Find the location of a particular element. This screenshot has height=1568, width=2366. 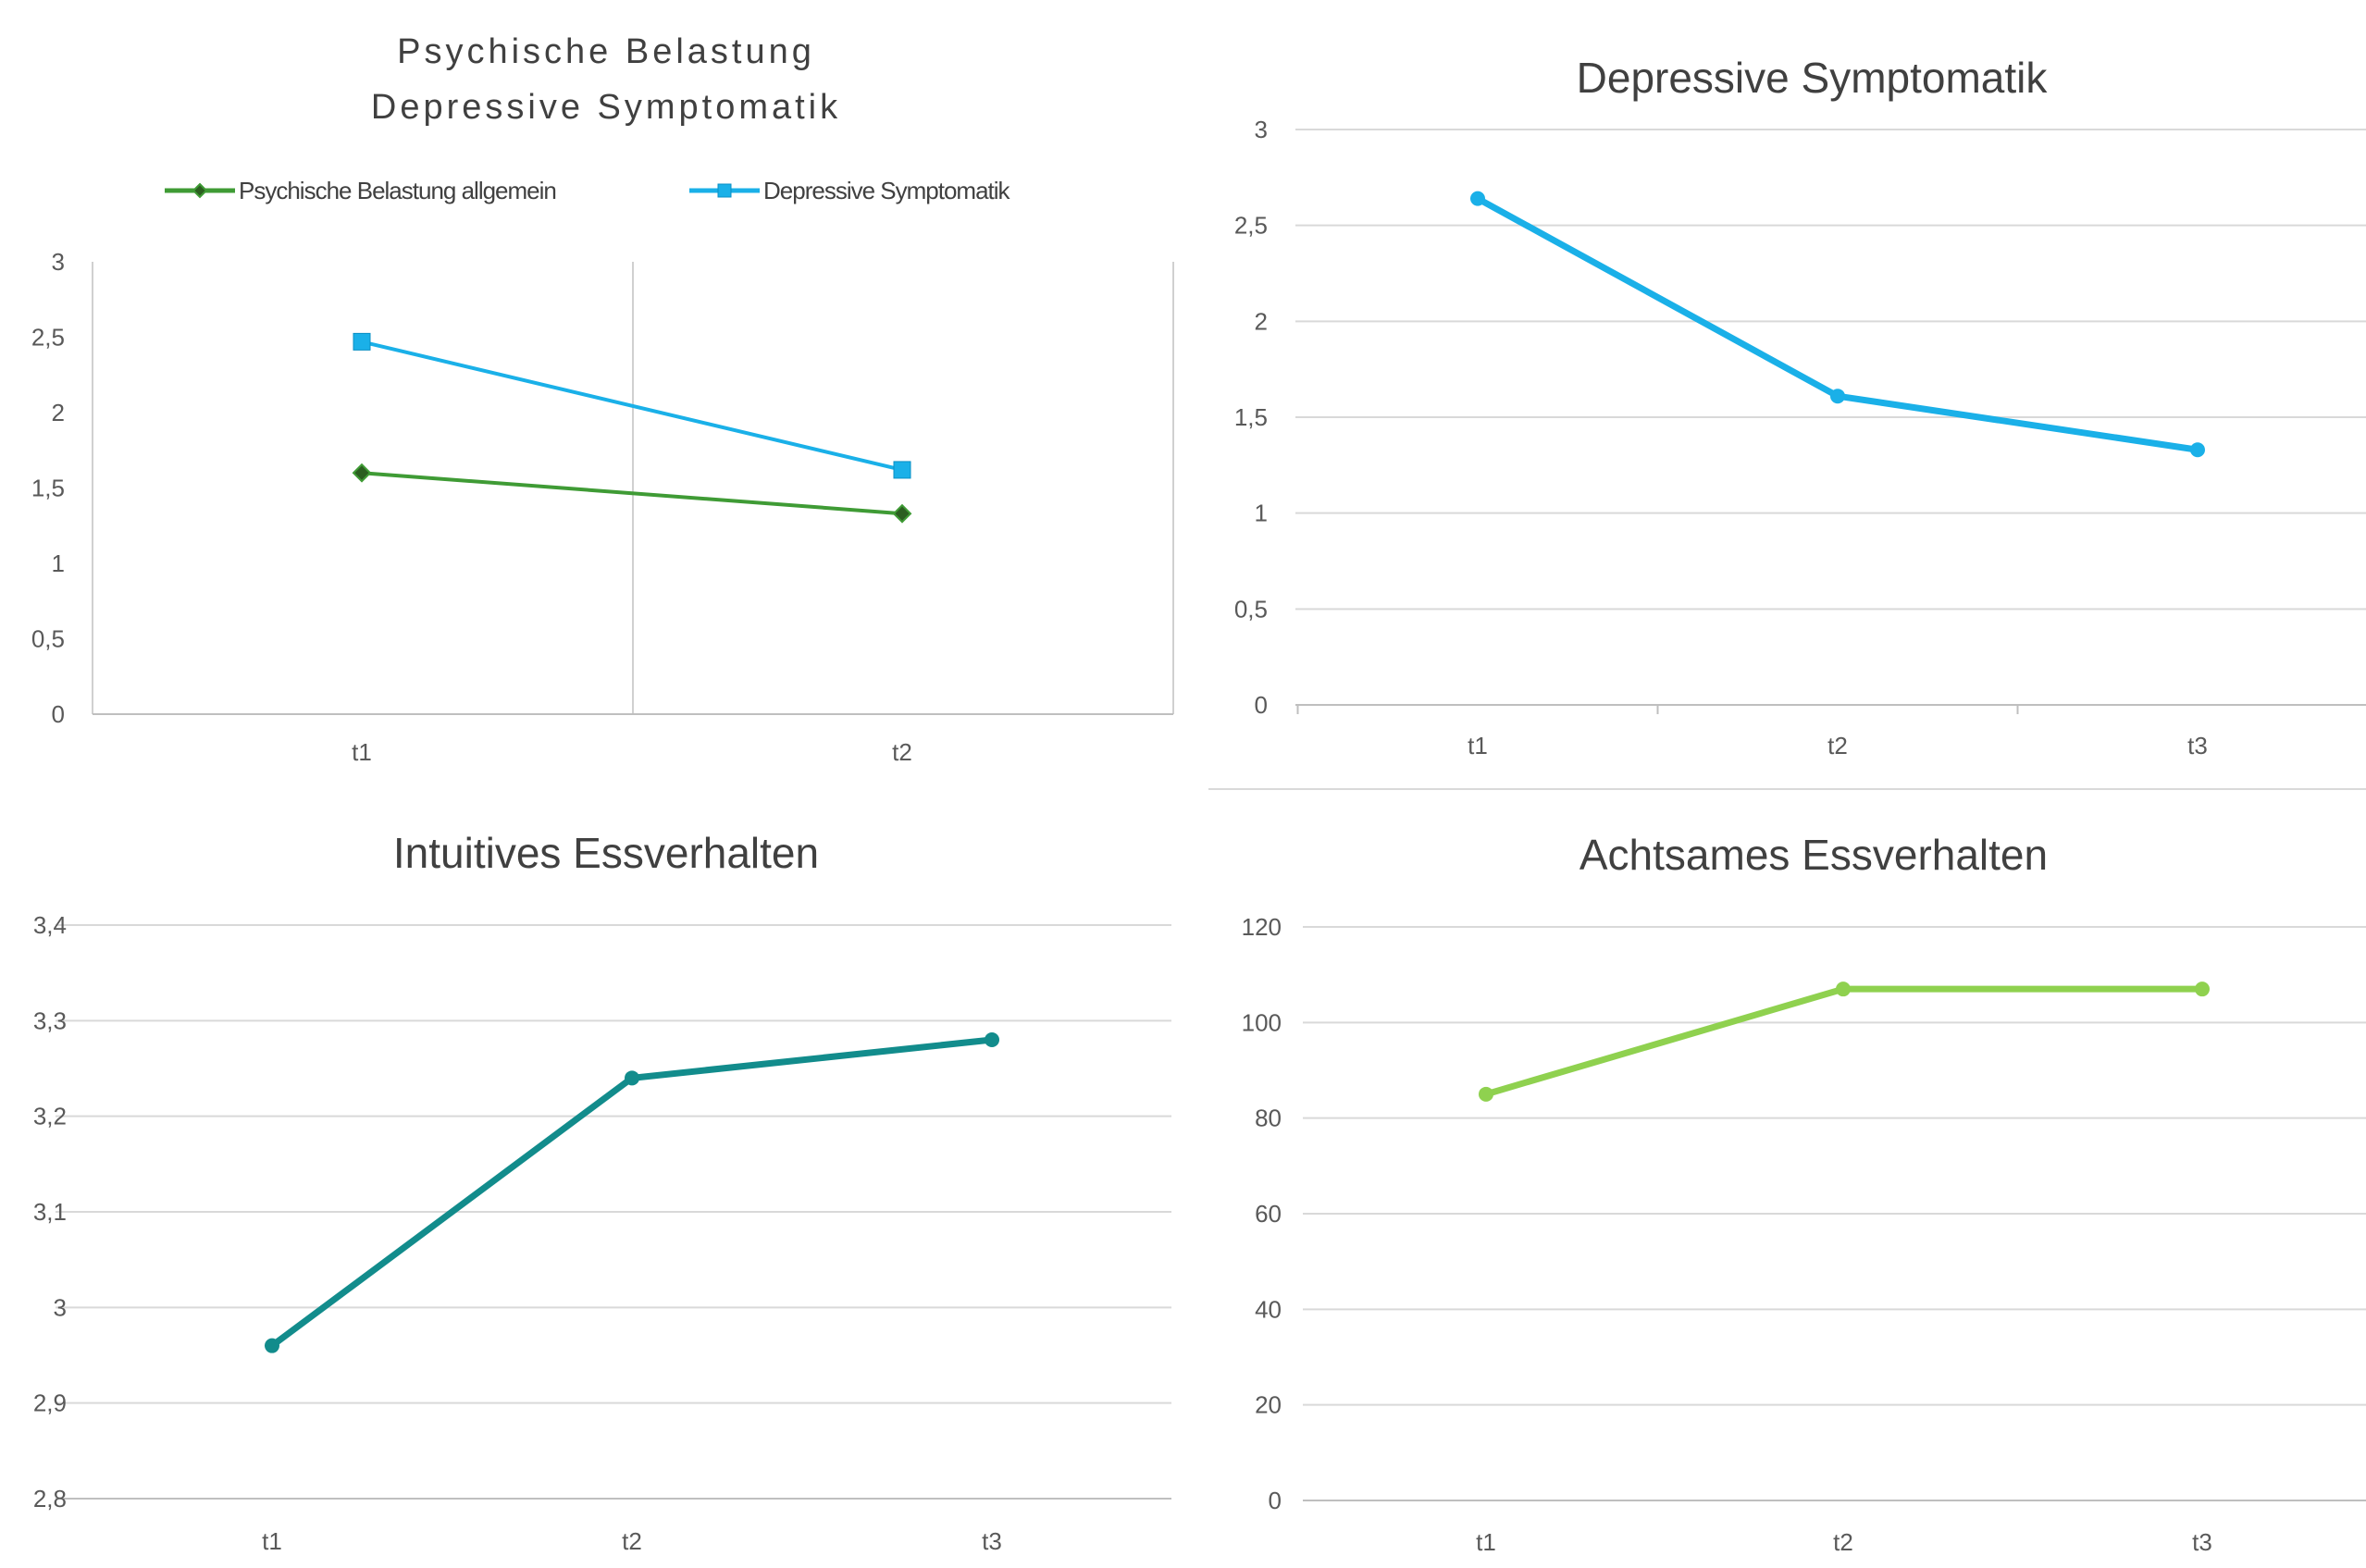

legend-label: Psychische Belastung allgemein is located at coordinates (397, 190).